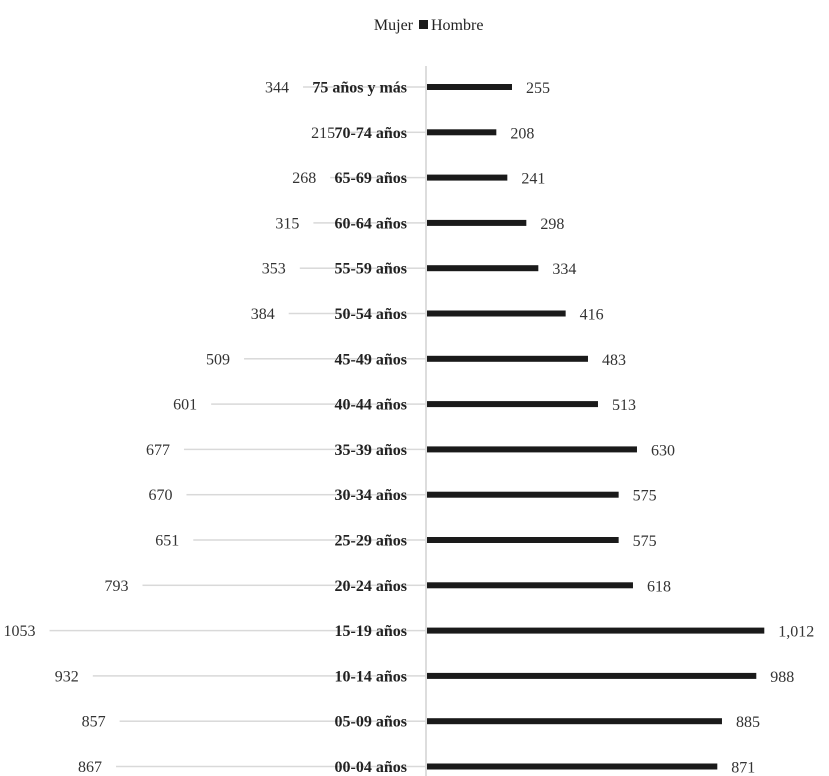 Image resolution: width=829 pixels, height=776 pixels. What do you see at coordinates (564, 269) in the screenshot?
I see `value-label-hombre: 334` at bounding box center [564, 269].